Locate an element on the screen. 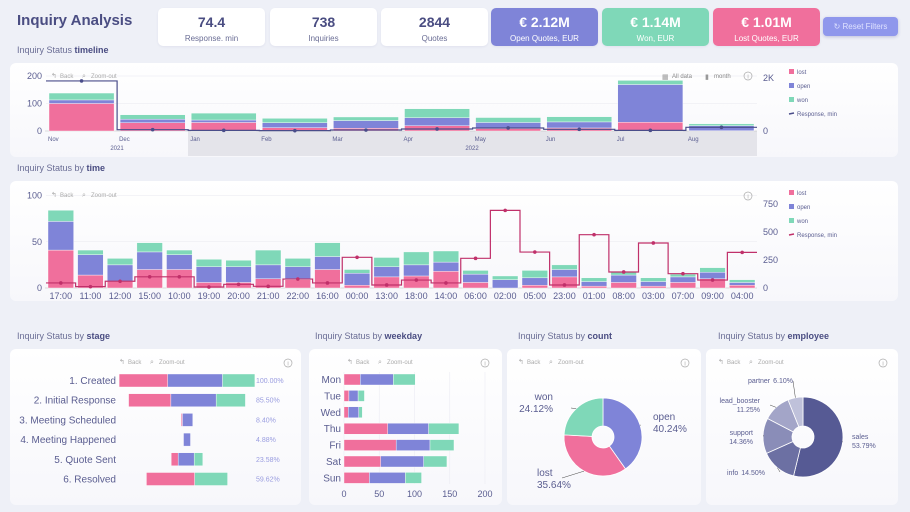 This screenshot has height=512, width=910. bar-lost-Thu is located at coordinates (365, 429).